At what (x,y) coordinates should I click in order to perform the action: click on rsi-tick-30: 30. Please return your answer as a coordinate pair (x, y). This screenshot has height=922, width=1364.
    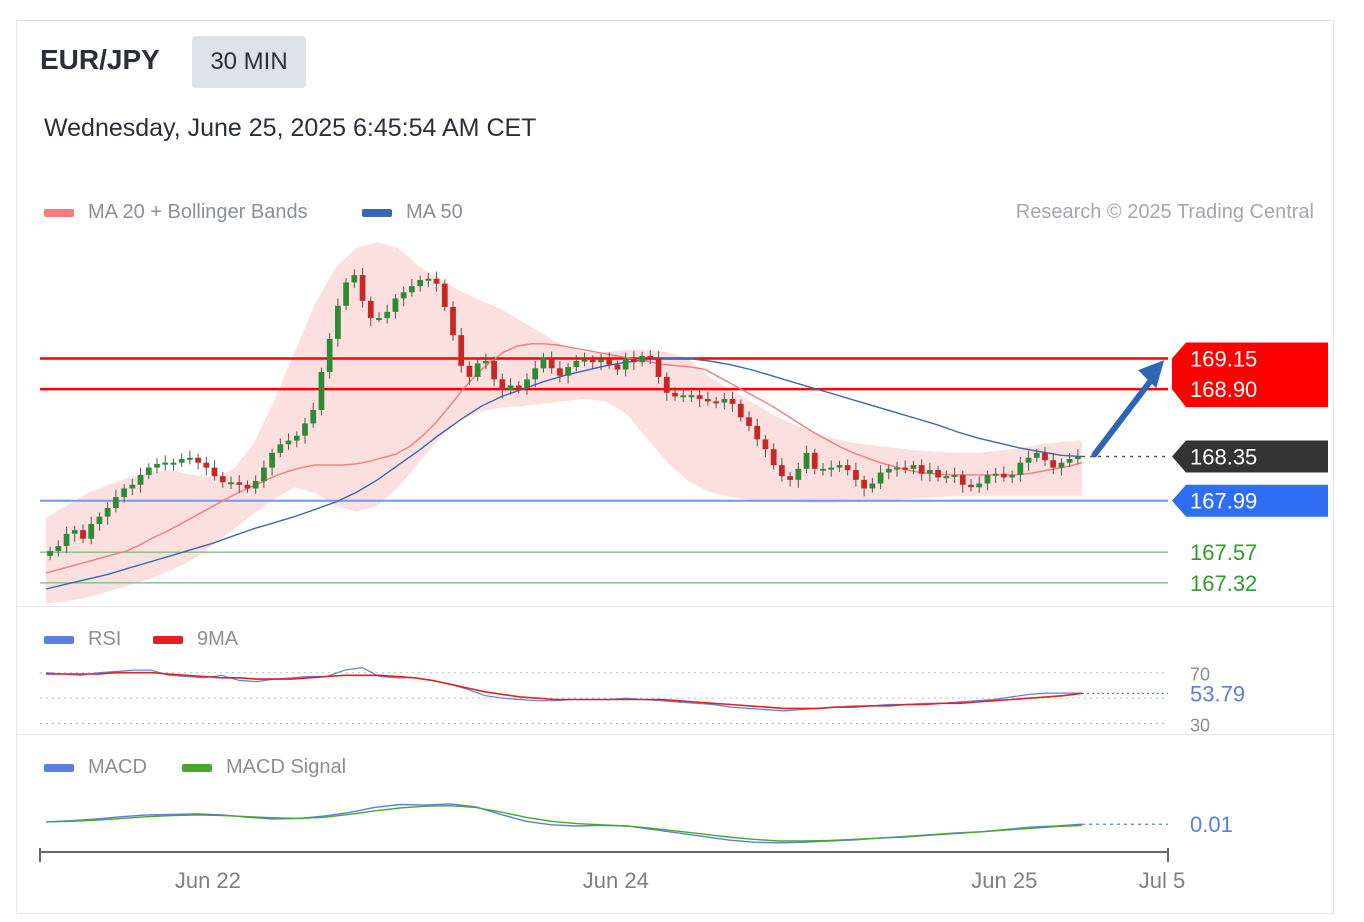
    Looking at the image, I should click on (1200, 726).